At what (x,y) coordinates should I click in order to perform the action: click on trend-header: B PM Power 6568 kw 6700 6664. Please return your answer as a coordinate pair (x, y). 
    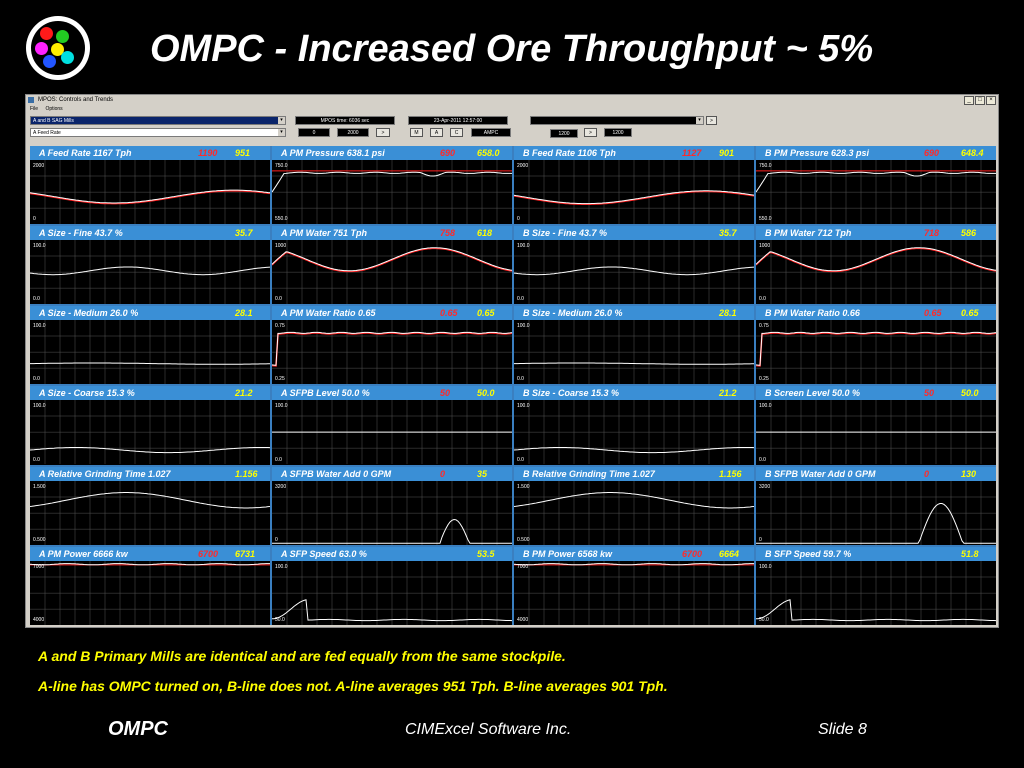
    Looking at the image, I should click on (634, 553).